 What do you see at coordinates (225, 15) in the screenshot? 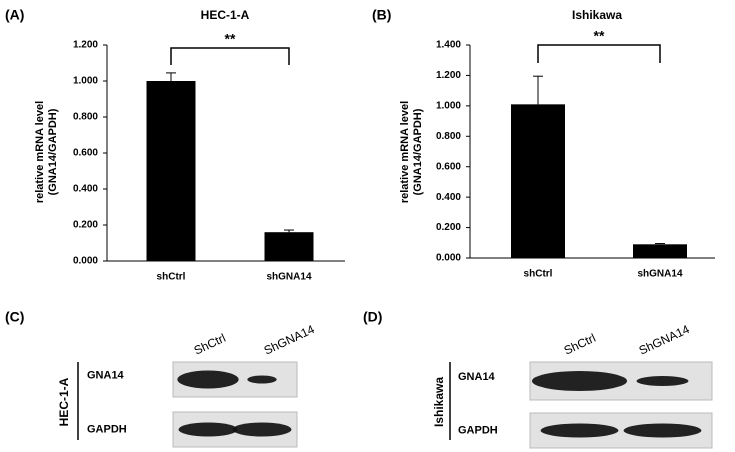
I see `chart-title: HEC-1-A` at bounding box center [225, 15].